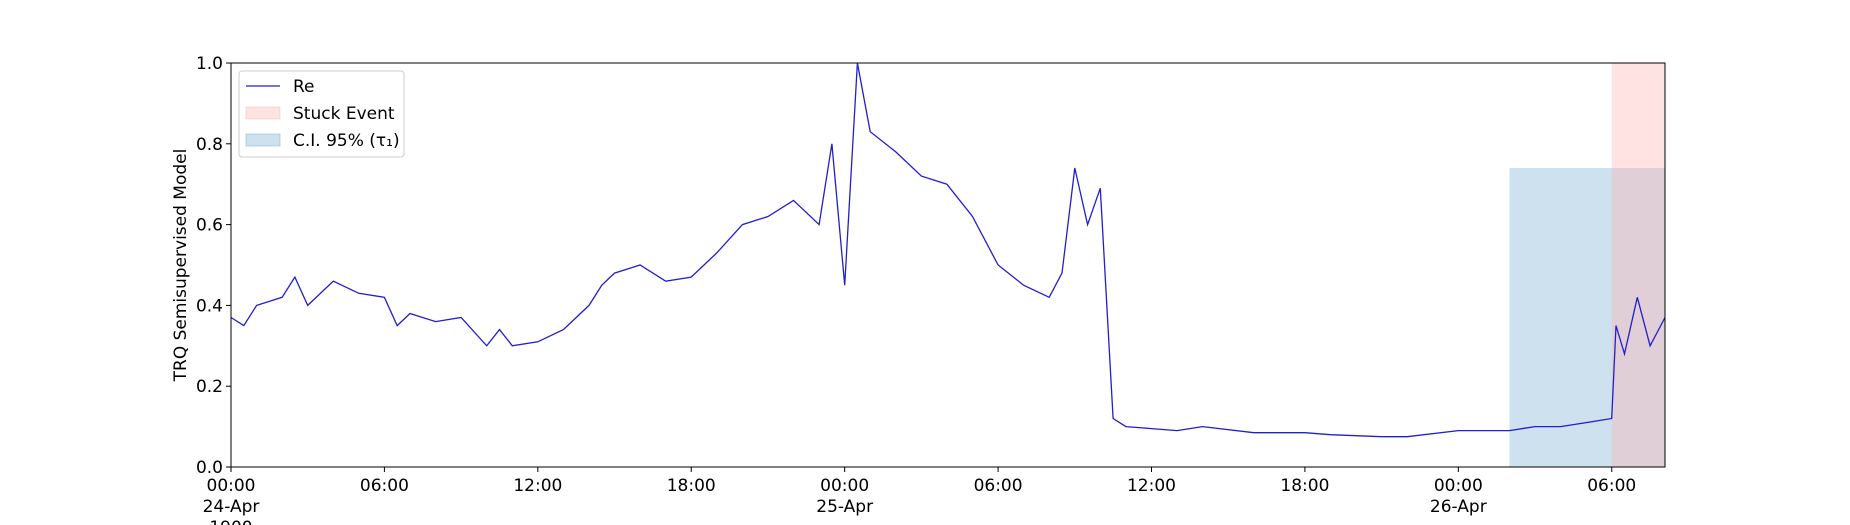 This screenshot has height=525, width=1850. I want to click on legend-label: C.I. 95% (τ₁), so click(346, 141).